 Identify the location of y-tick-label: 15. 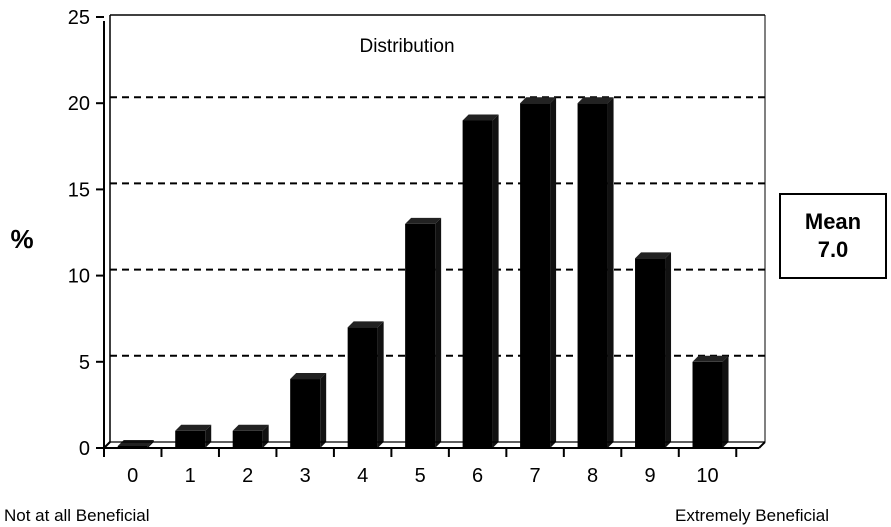
(79, 190).